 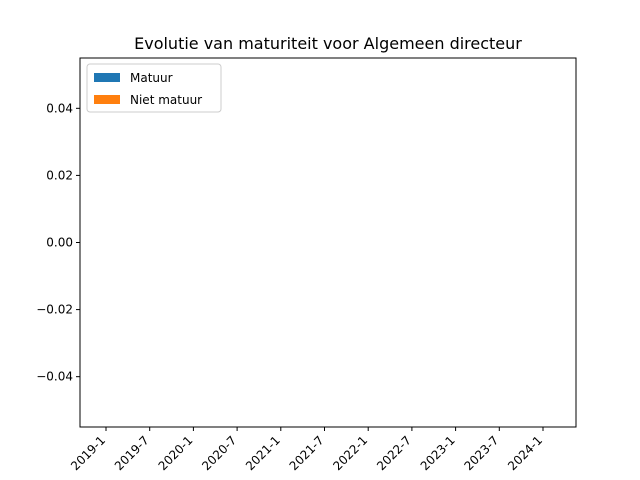 I want to click on legend: Matuur Niet matuur, so click(x=154, y=88).